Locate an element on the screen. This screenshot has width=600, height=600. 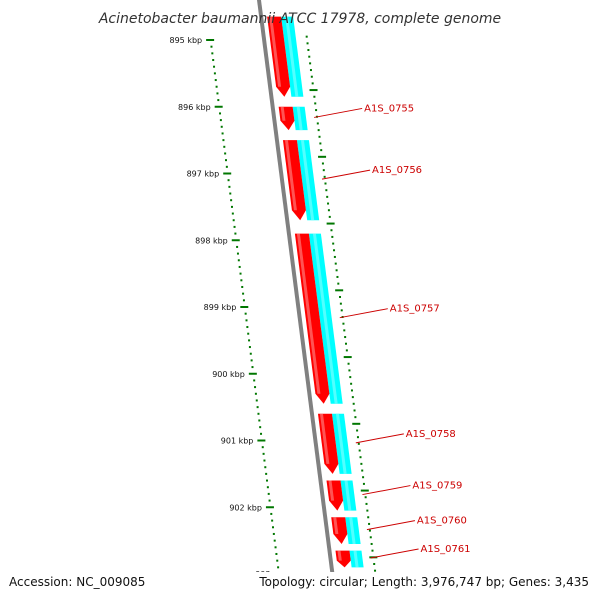
gene-features is located at coordinates (311, 305).